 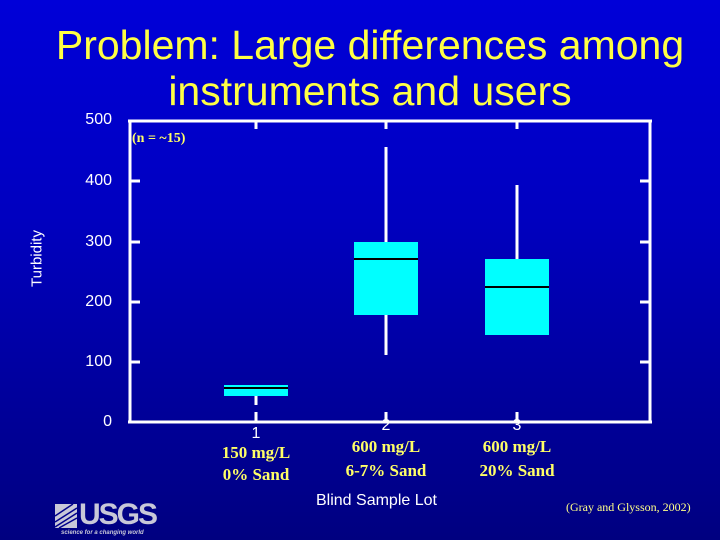 What do you see at coordinates (370, 45) in the screenshot?
I see `title-line-1: Problem: Large differences among` at bounding box center [370, 45].